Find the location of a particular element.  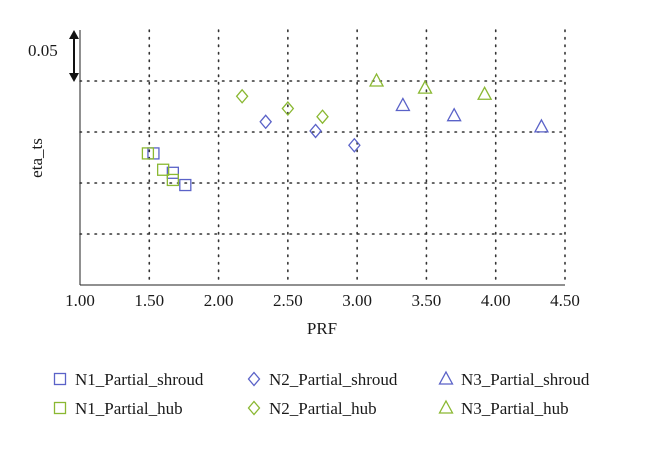

legend-label: N3_Partial_hub is located at coordinates (515, 408).